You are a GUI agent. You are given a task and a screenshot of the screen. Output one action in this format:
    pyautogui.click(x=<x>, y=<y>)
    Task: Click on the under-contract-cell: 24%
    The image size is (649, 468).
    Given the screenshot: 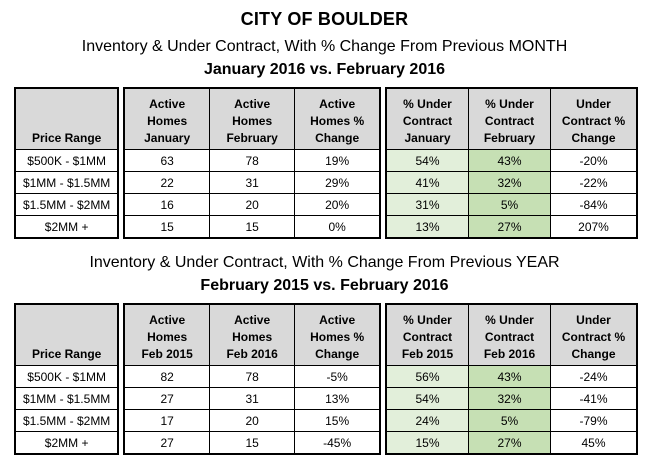 What is the action you would take?
    pyautogui.click(x=427, y=420)
    